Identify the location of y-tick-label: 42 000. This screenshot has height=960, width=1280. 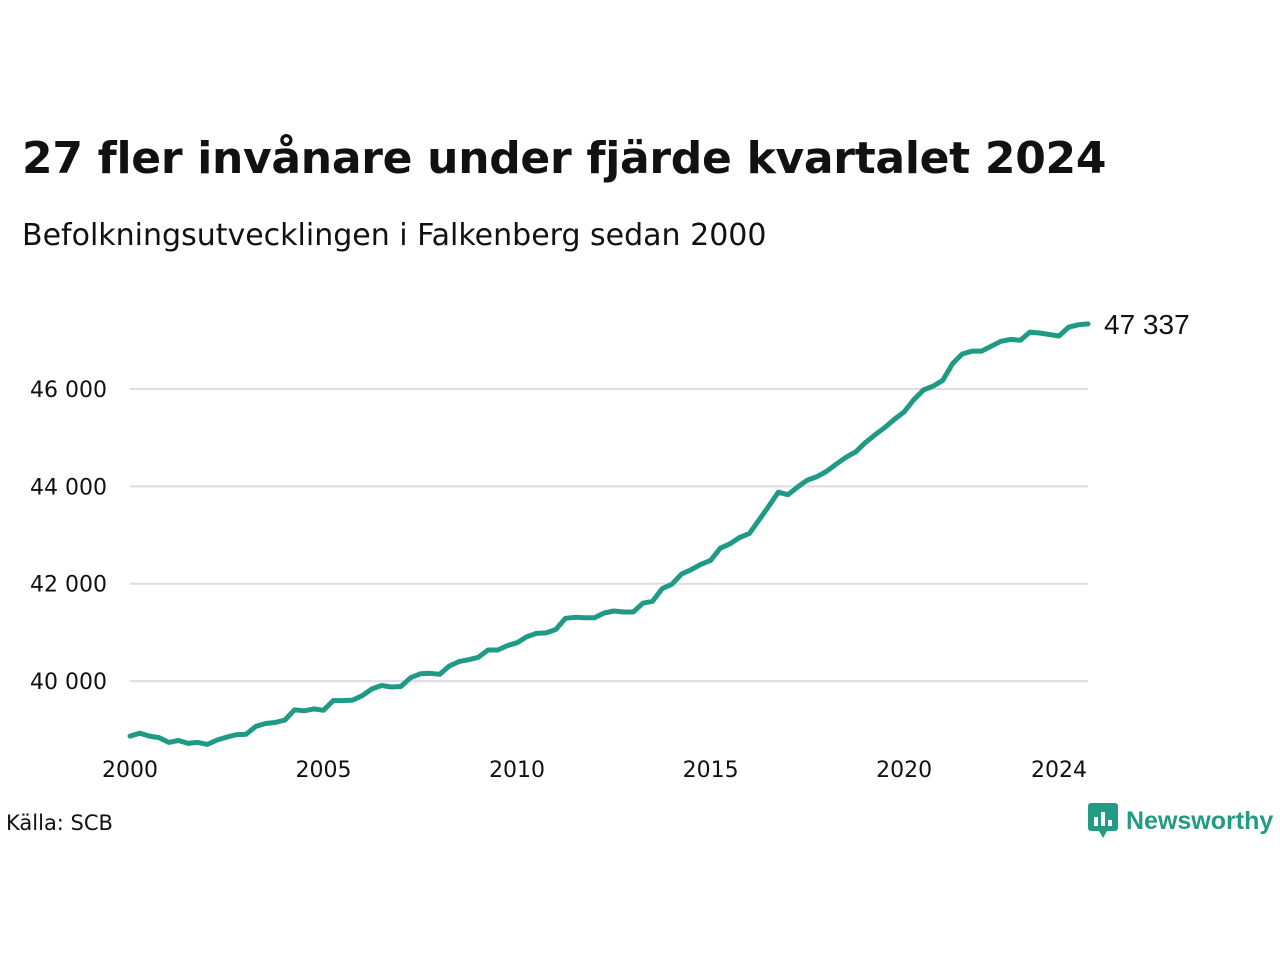
(68, 585).